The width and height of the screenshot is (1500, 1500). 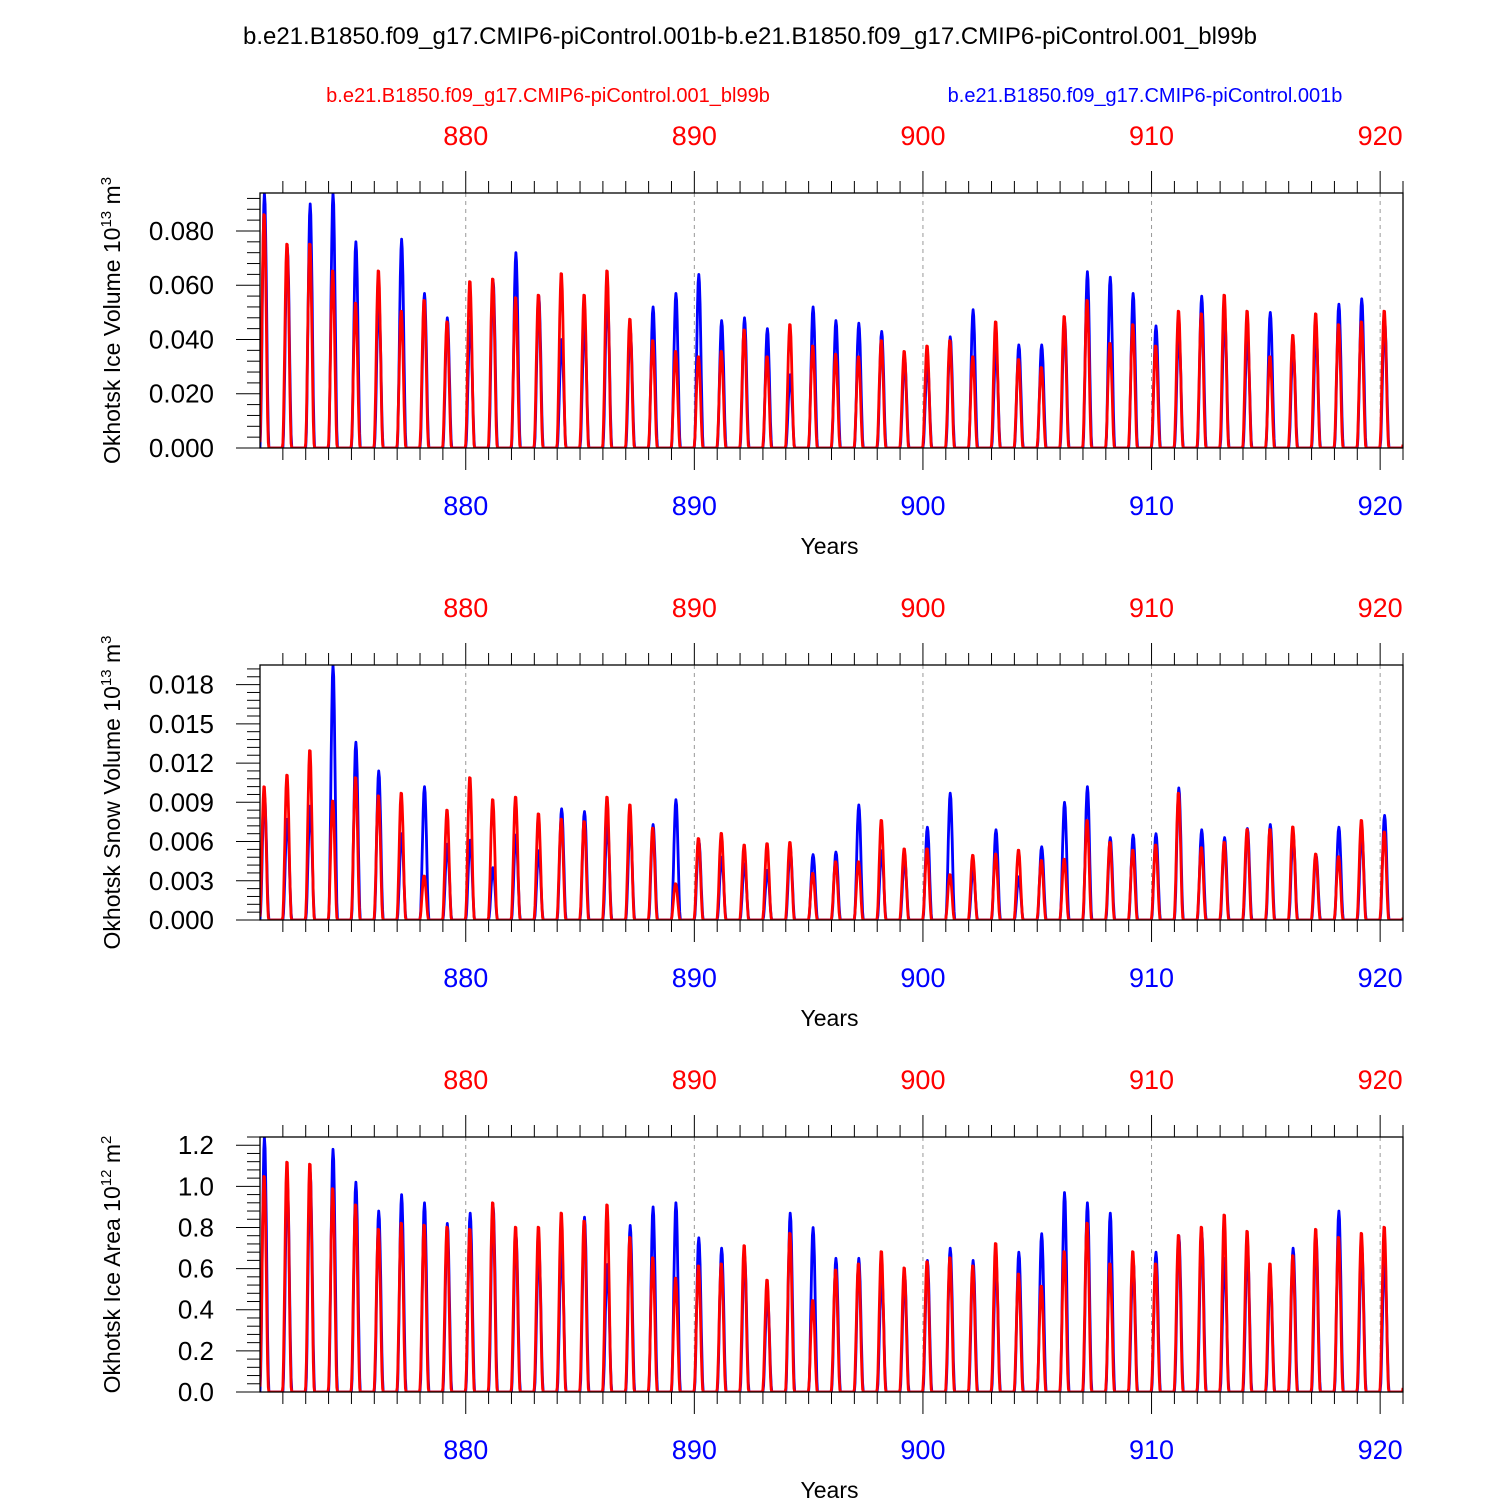 I want to click on y-axis-label: Okhotsk Ice Volume 1013 m3, so click(x=111, y=320).